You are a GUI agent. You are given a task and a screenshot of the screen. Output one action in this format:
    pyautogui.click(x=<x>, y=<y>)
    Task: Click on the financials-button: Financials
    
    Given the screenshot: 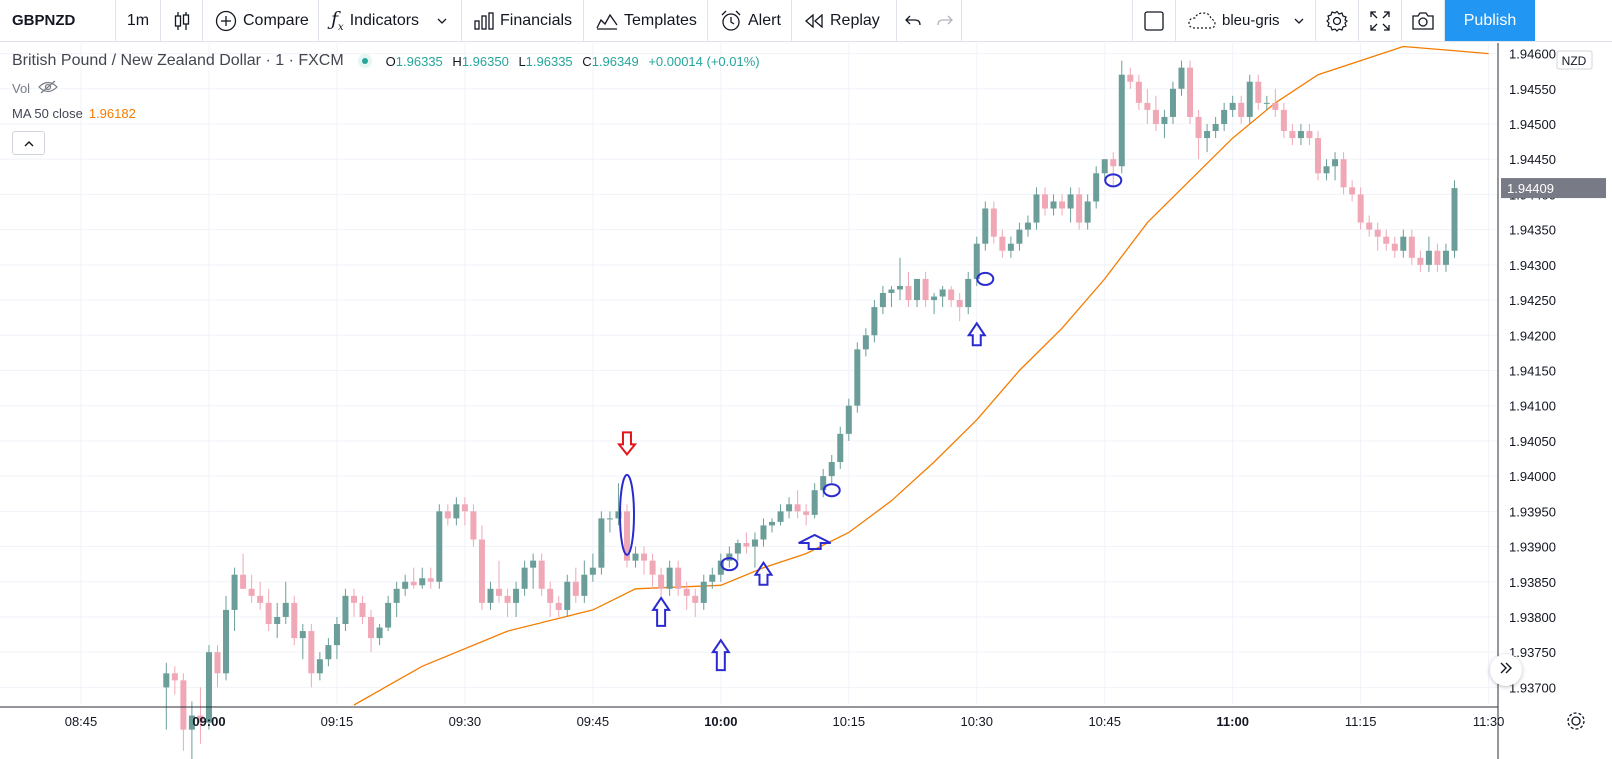 What is the action you would take?
    pyautogui.click(x=523, y=20)
    